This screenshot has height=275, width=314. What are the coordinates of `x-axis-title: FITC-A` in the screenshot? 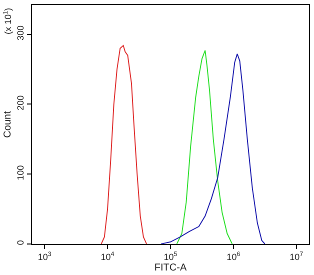 It's located at (170, 268).